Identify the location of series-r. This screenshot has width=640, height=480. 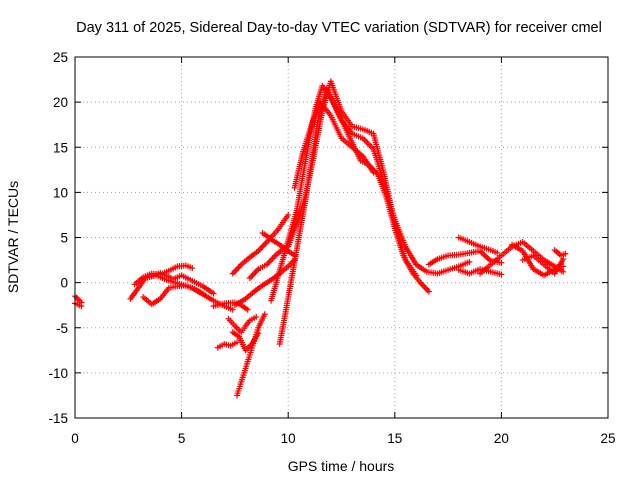
(352, 178).